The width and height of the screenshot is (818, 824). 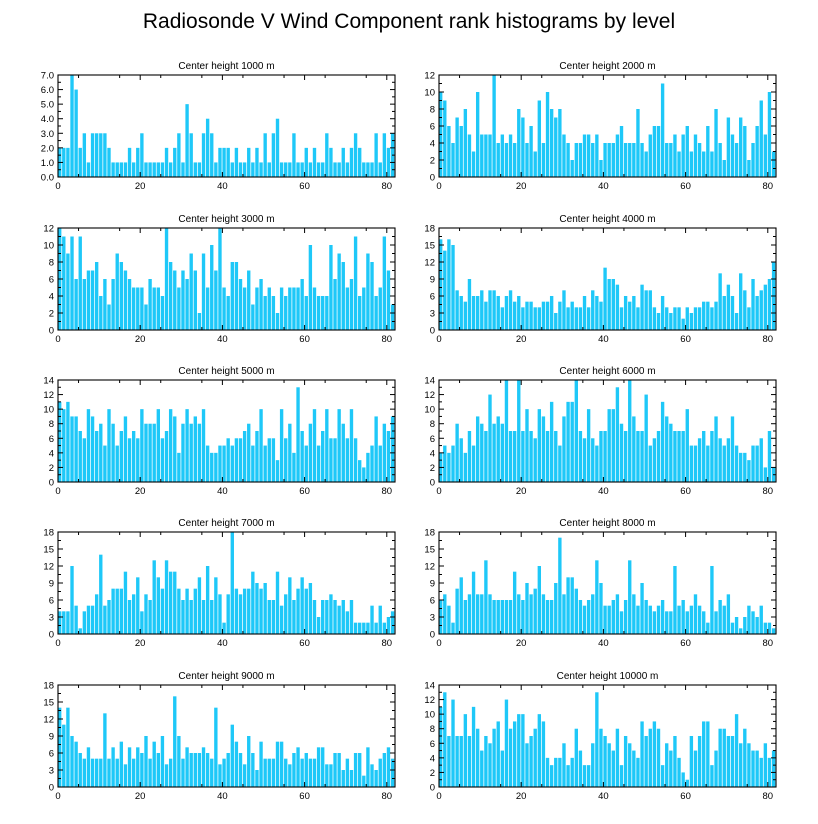 I want to click on y-tick-label: 14, so click(x=429, y=686).